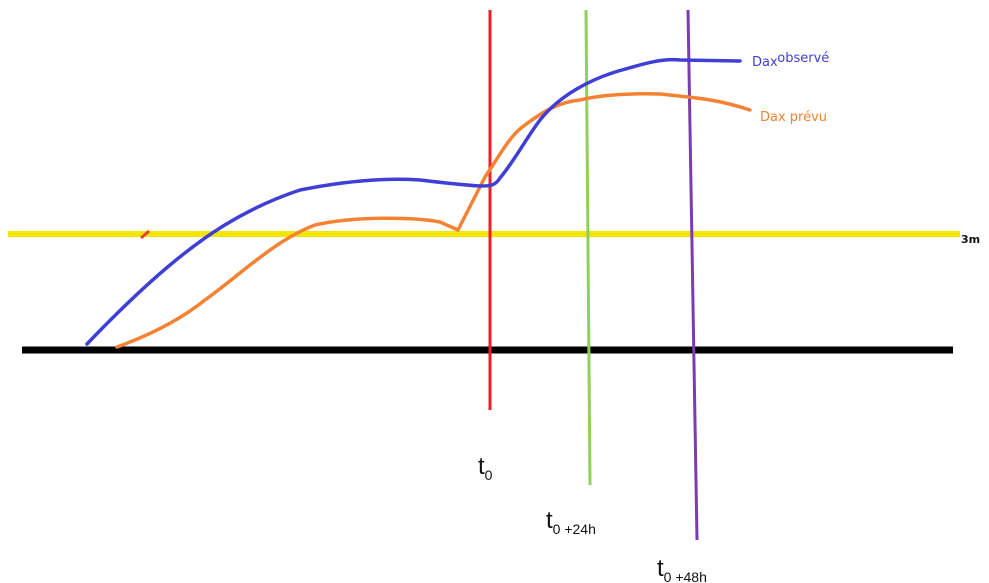  I want to click on t0-plus-48h-label-base: t, so click(660, 568).